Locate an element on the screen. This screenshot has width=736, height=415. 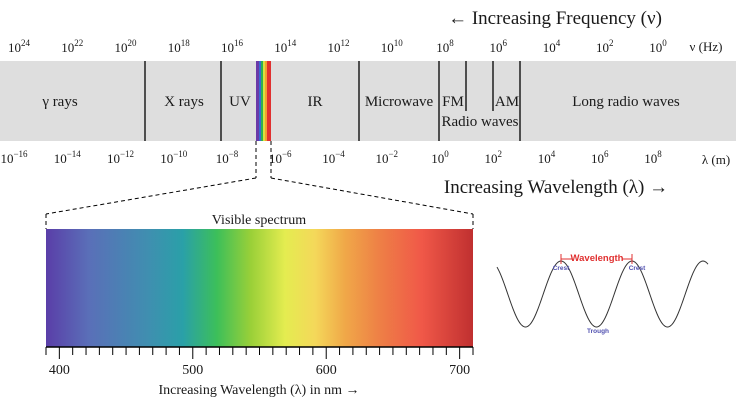
frequency-unit: ν (Hz) is located at coordinates (706, 46).